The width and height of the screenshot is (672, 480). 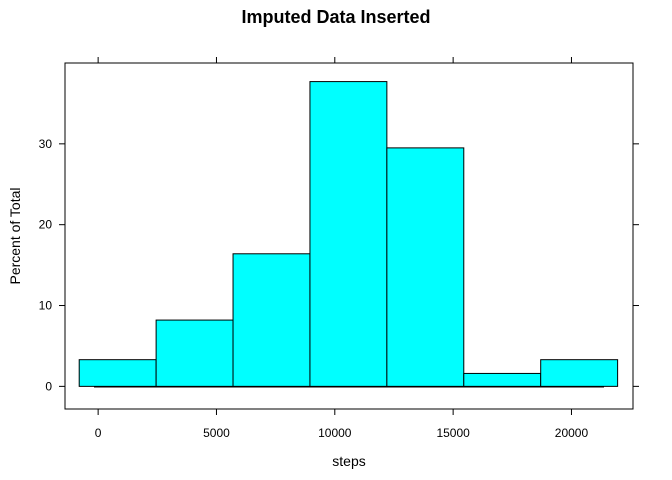 I want to click on y-tick-label: 30, so click(x=46, y=144).